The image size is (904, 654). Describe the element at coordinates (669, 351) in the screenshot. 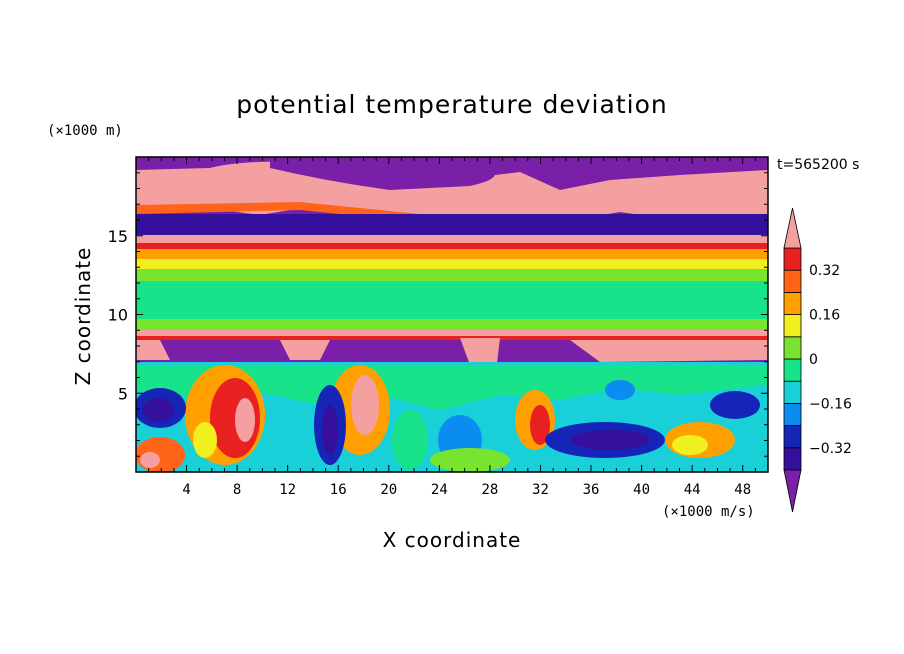

I see `lower-pink-notch-right` at that location.